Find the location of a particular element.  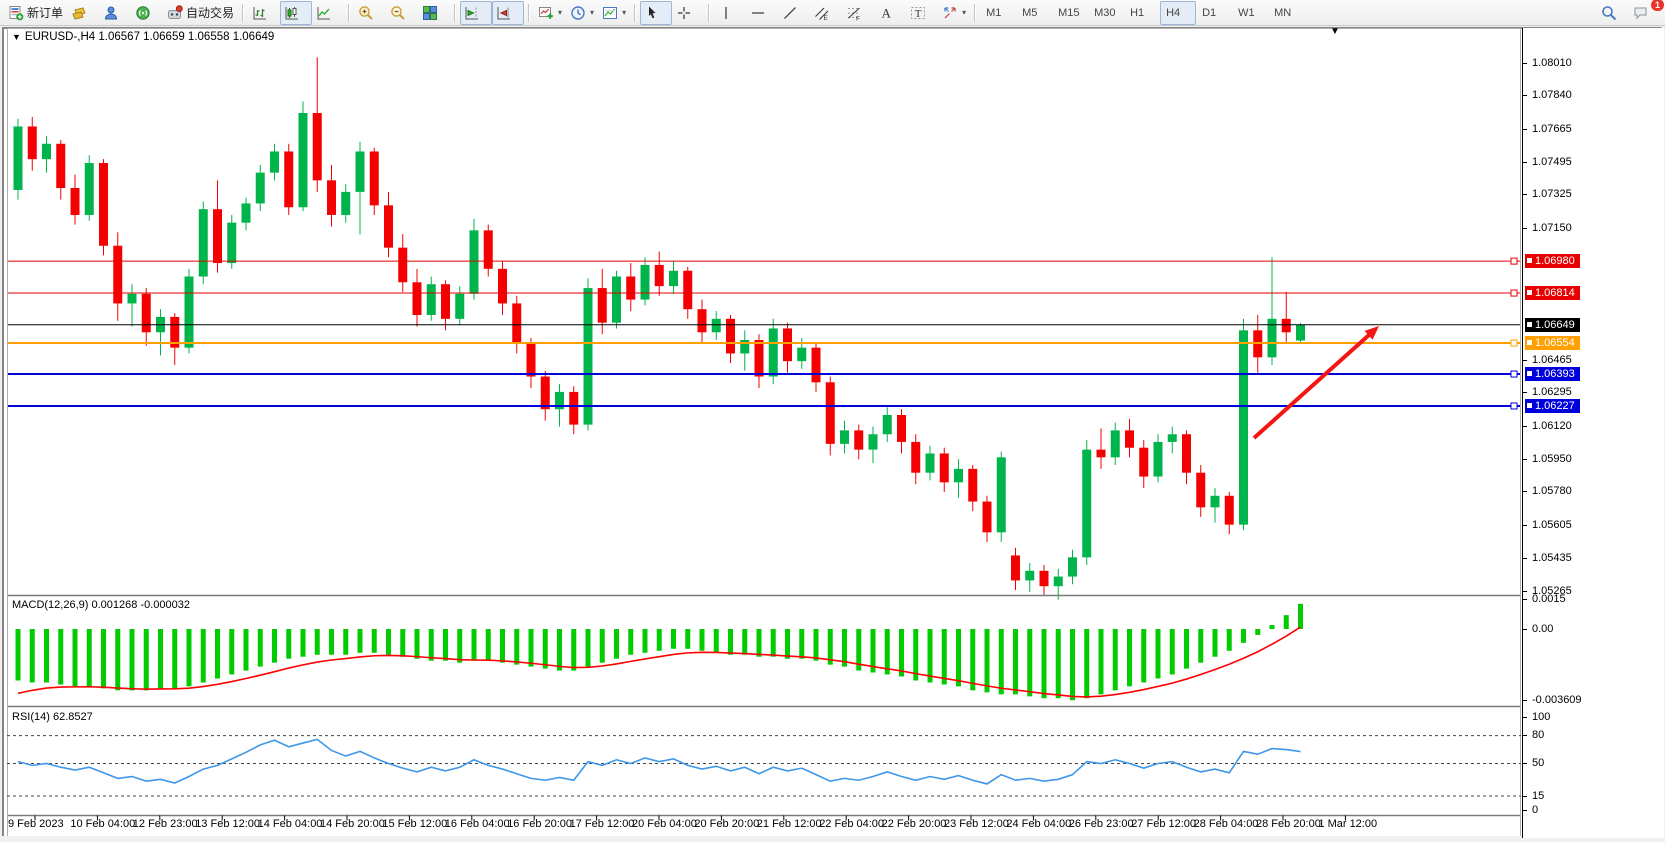

trend-arrow-head is located at coordinates (1371, 333).